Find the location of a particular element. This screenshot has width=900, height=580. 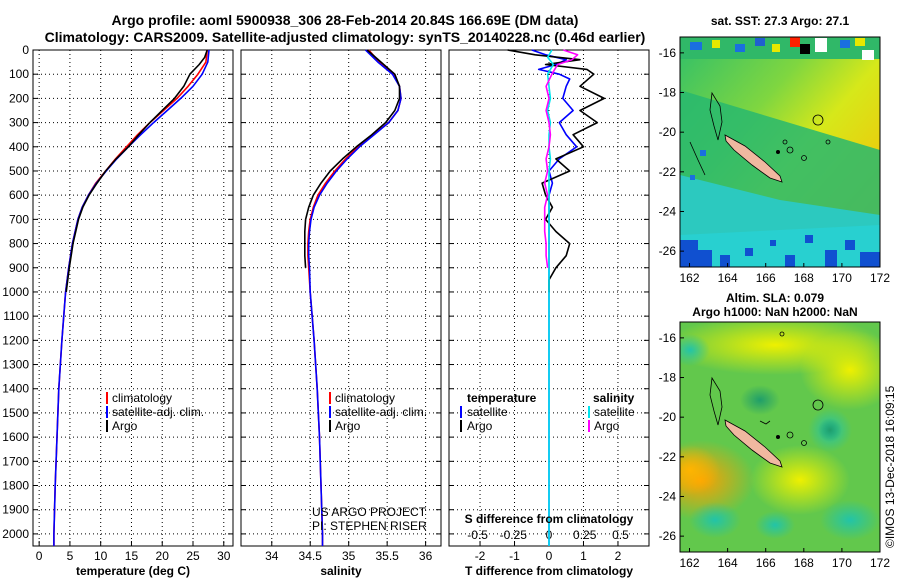

y-tick-label: 1000 is located at coordinates (15, 292).